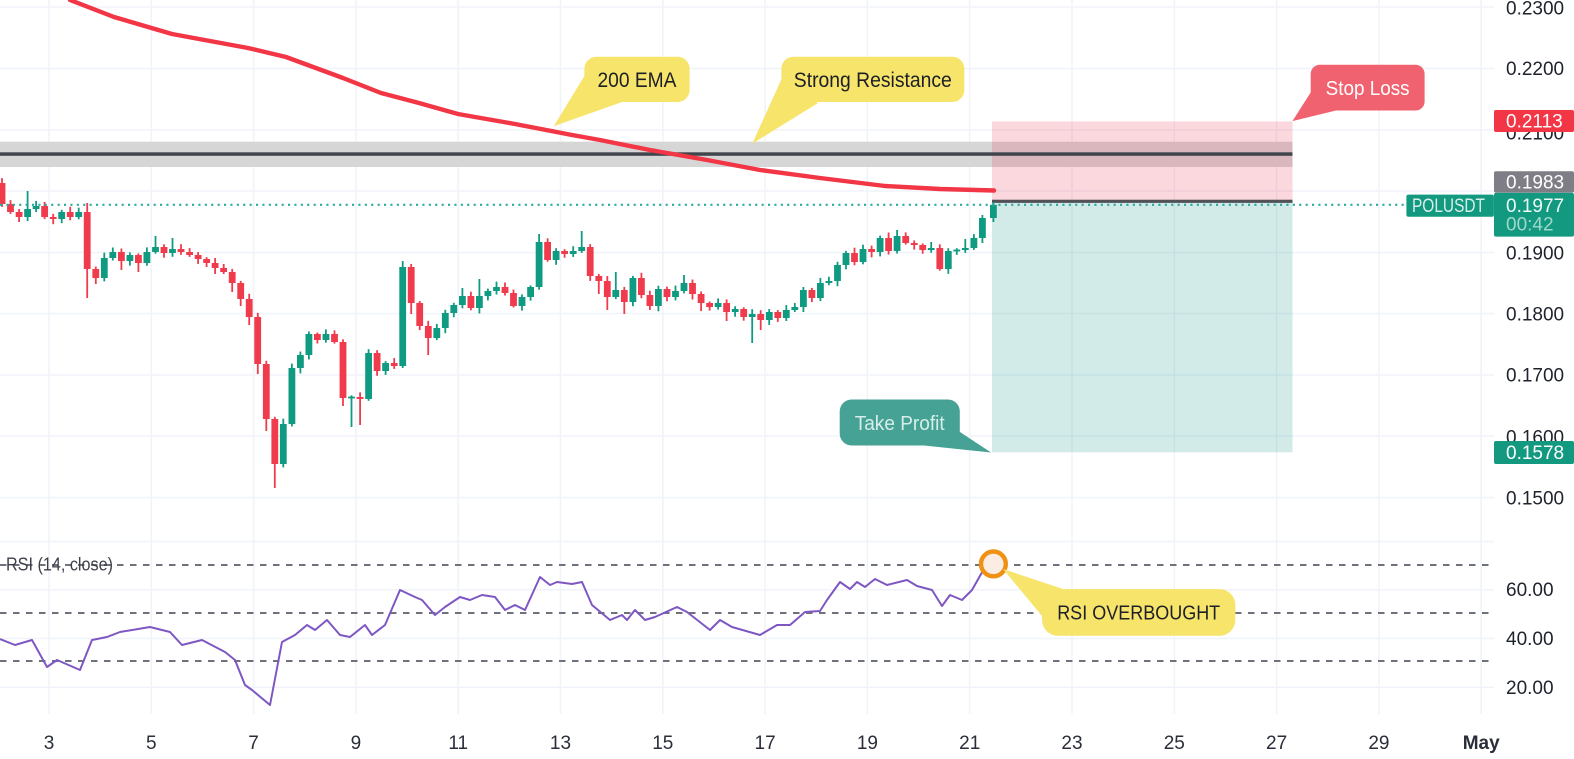 This screenshot has width=1574, height=759. I want to click on svg-text: 25, so click(1174, 743).